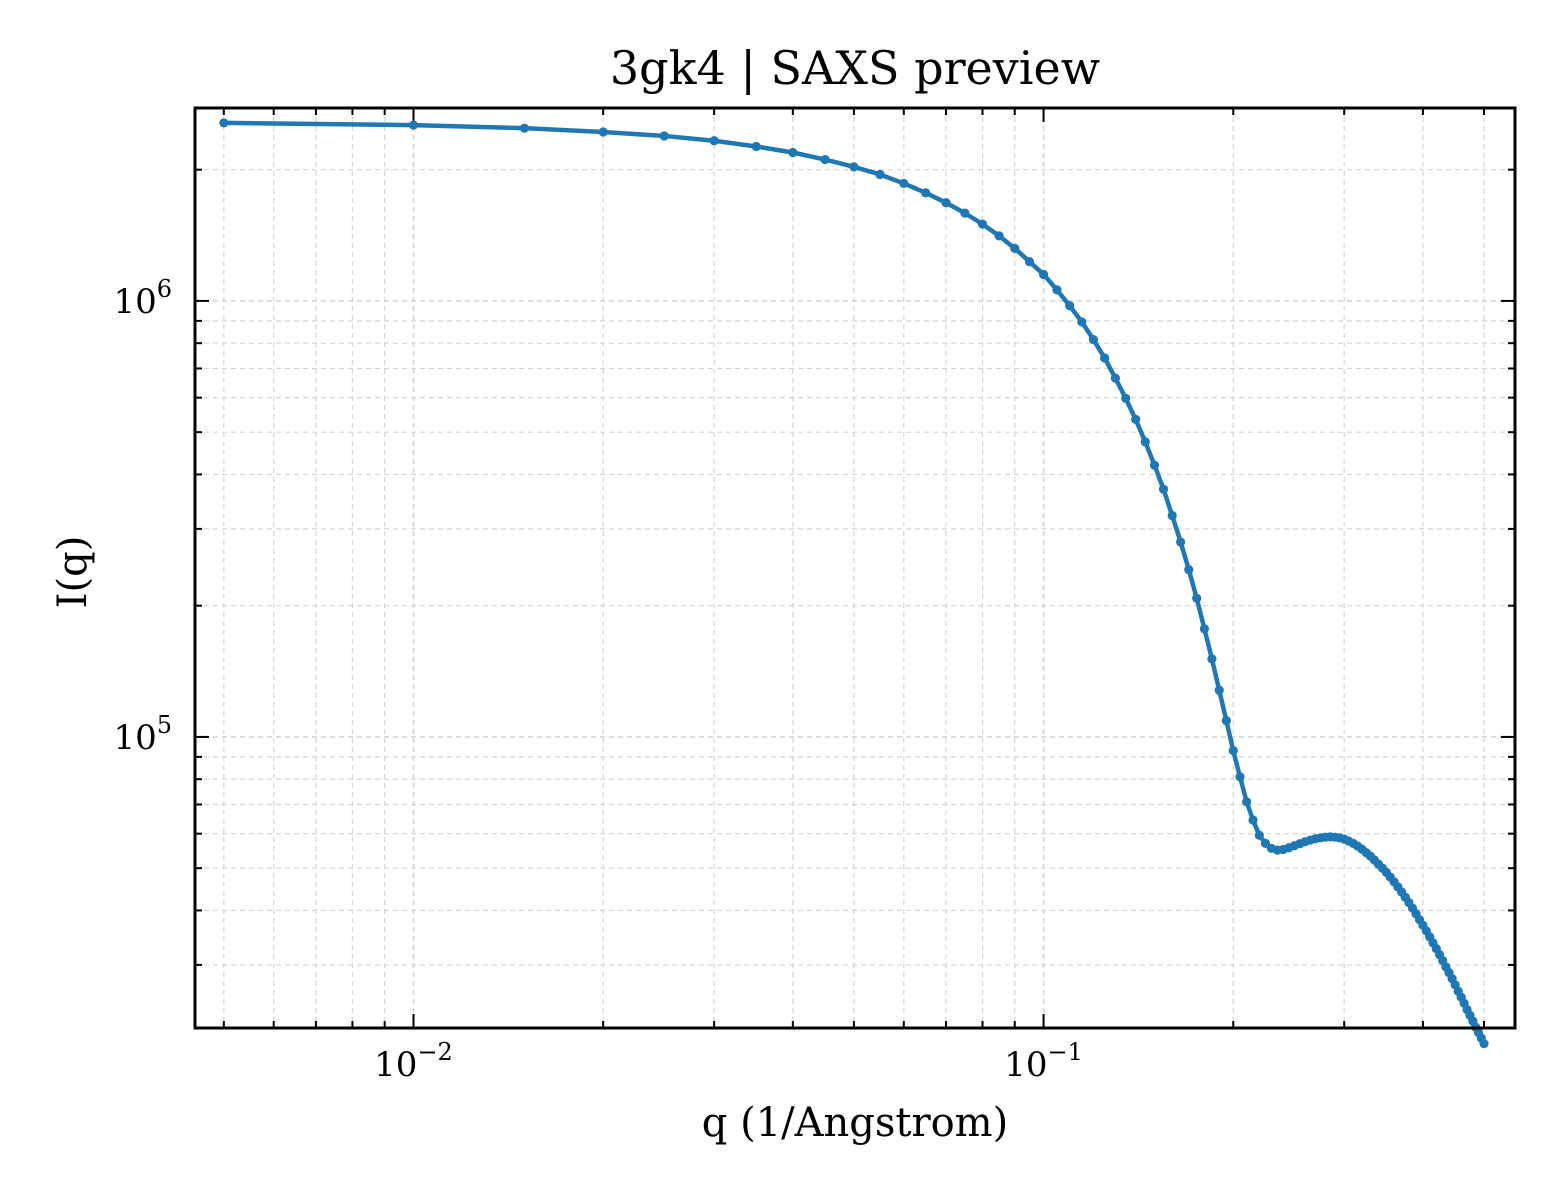 Image resolution: width=1560 pixels, height=1200 pixels. I want to click on y-tick-label-exponent: 5, so click(164, 725).